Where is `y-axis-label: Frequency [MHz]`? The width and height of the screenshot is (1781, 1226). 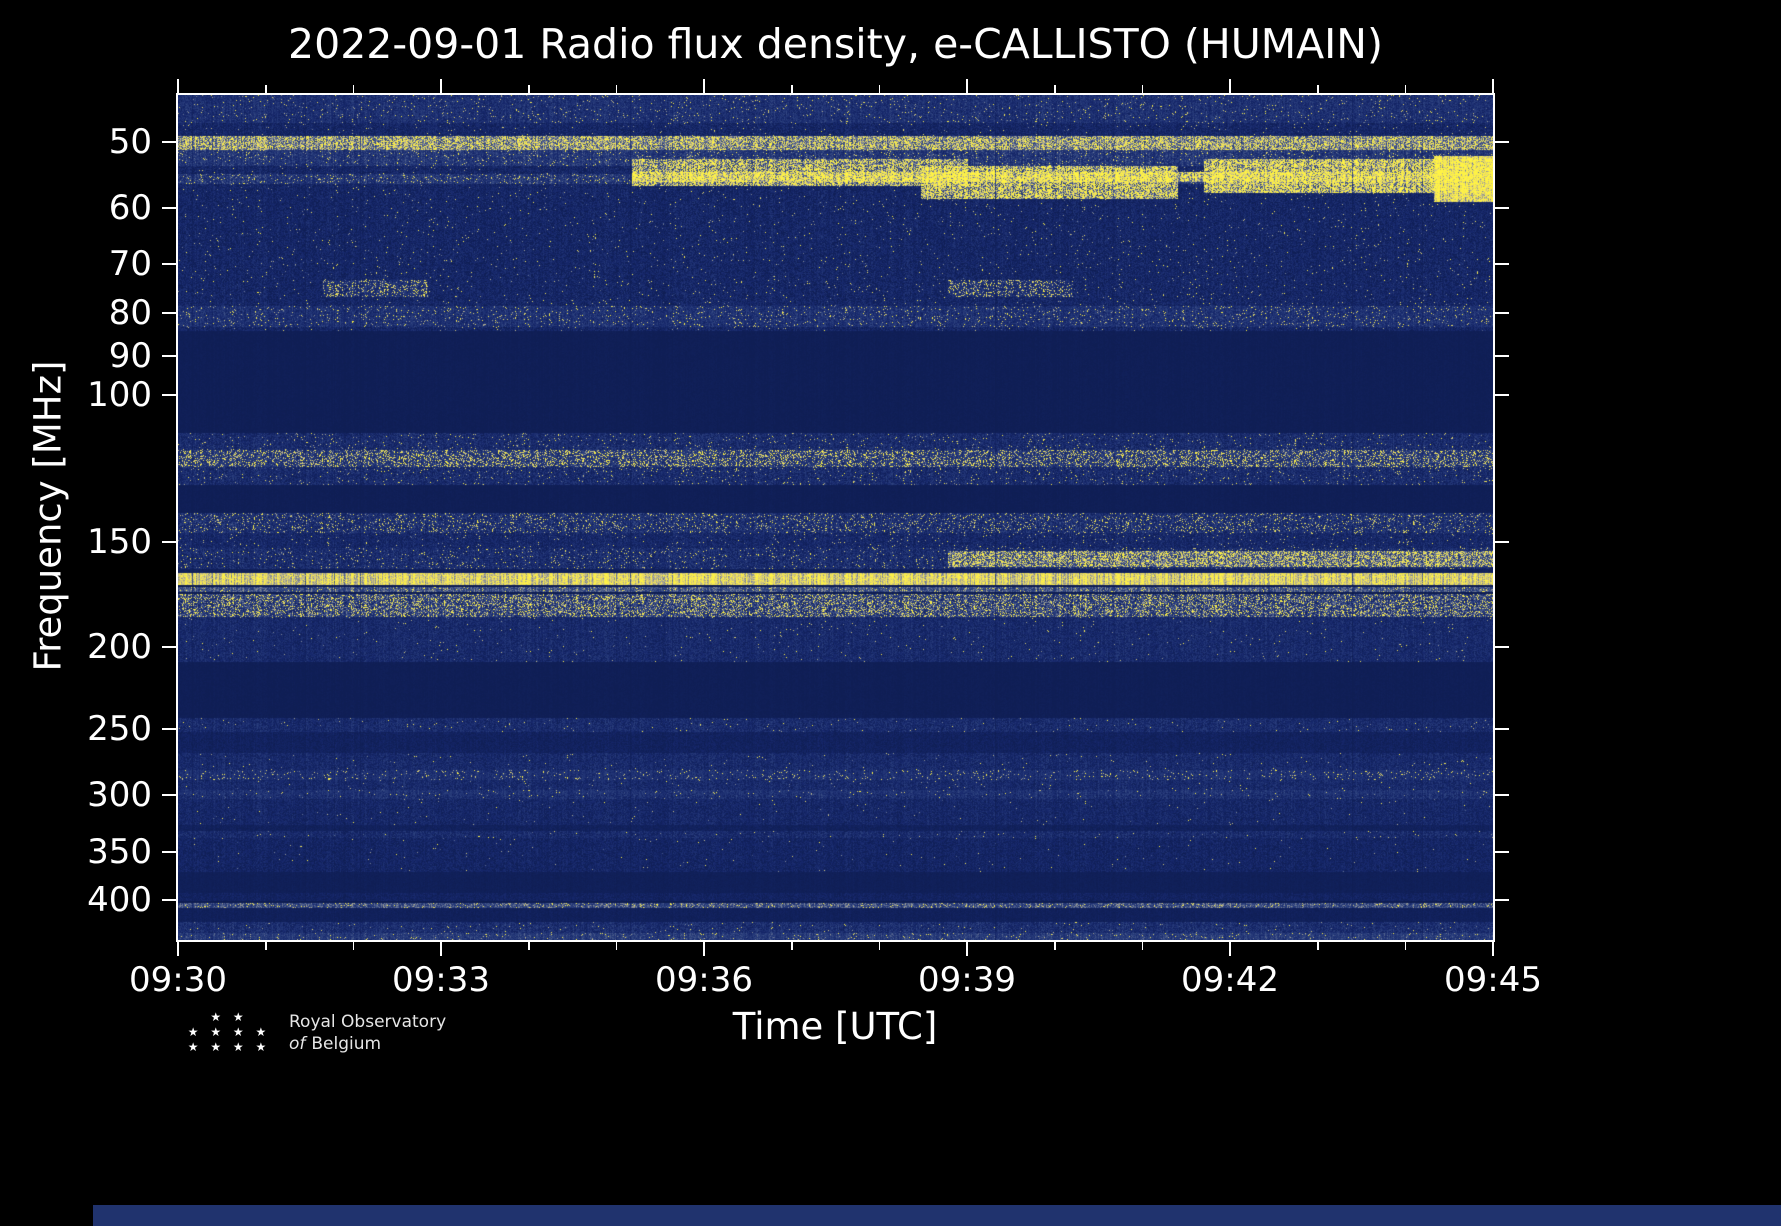 y-axis-label: Frequency [MHz] is located at coordinates (48, 516).